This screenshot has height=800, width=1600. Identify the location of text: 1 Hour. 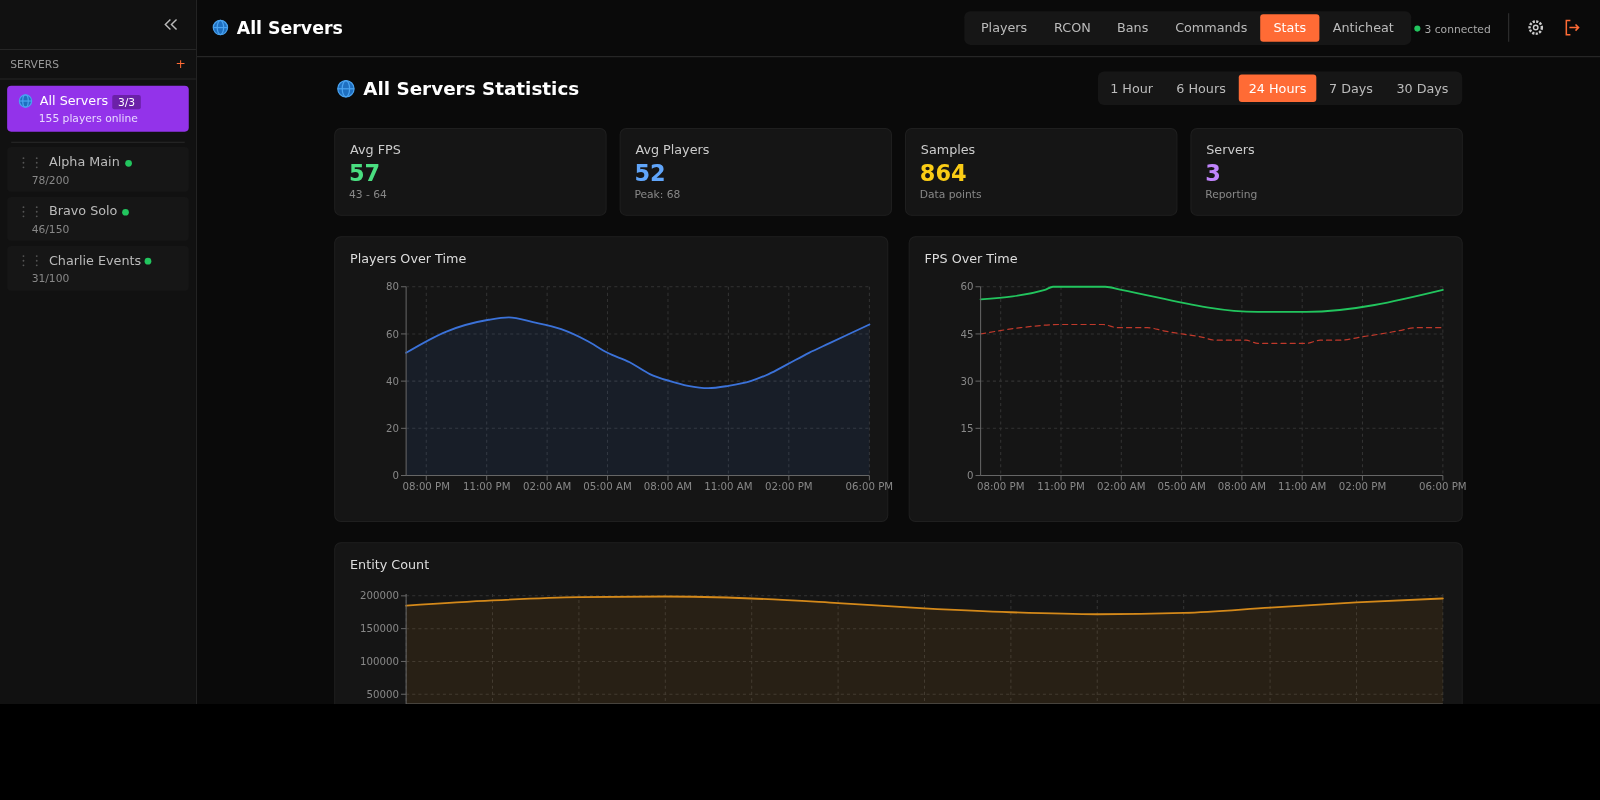
(1132, 88).